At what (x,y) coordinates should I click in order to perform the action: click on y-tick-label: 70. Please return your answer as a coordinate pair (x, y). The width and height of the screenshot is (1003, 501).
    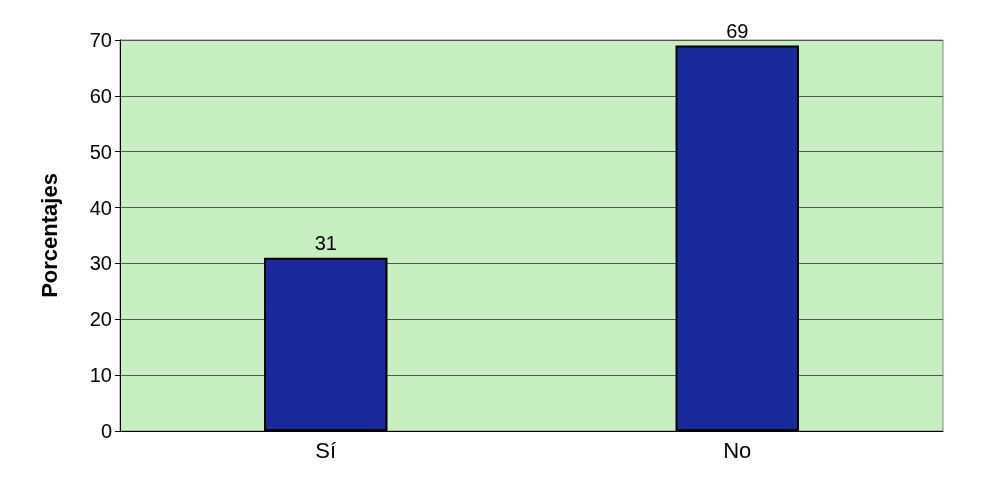
    Looking at the image, I should click on (100, 40).